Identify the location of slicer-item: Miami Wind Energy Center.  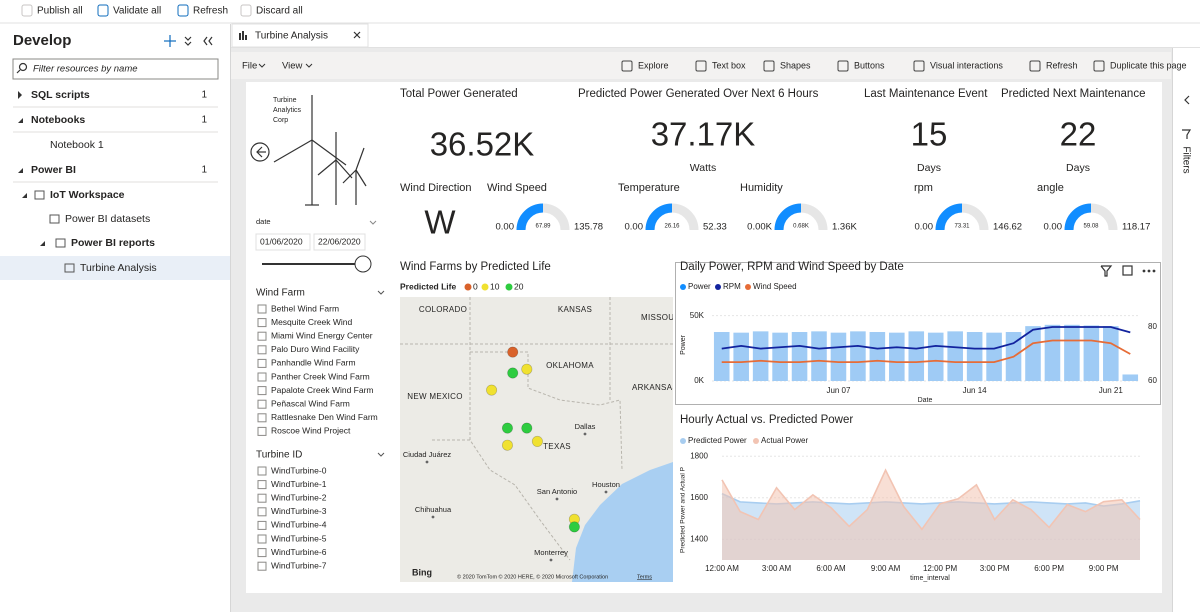
(322, 335).